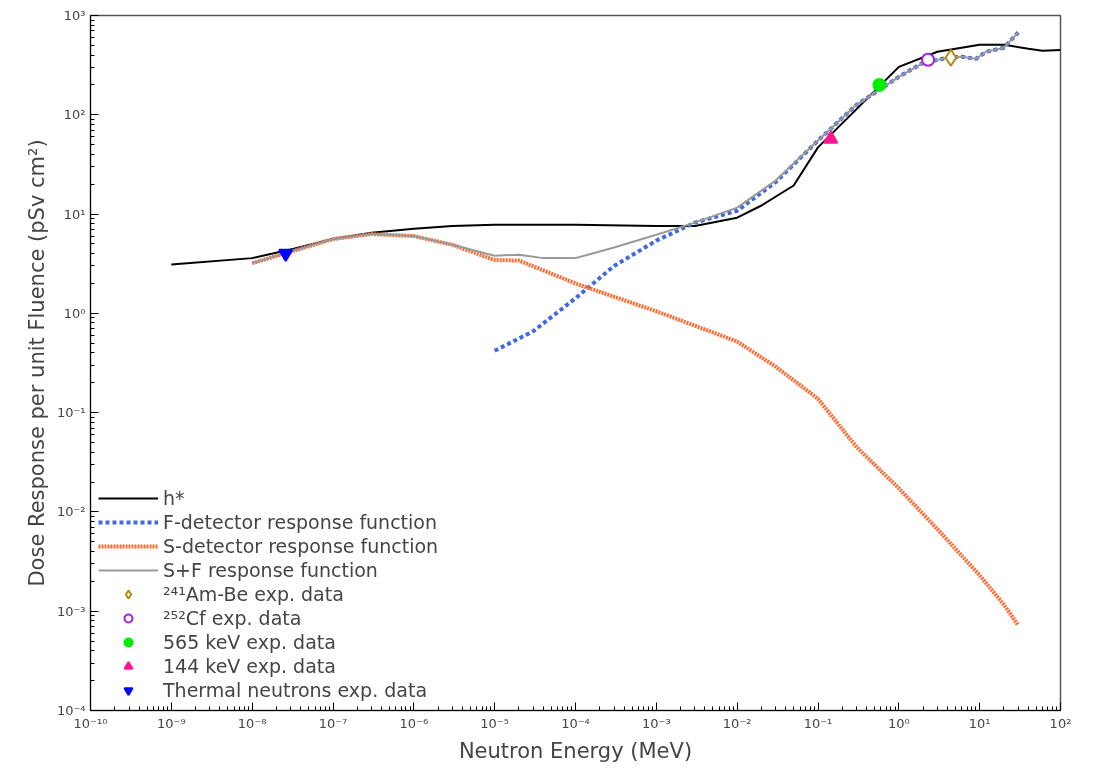 The width and height of the screenshot is (1093, 784). What do you see at coordinates (90, 723) in the screenshot?
I see `x-tick-label: 10⁻¹⁰` at bounding box center [90, 723].